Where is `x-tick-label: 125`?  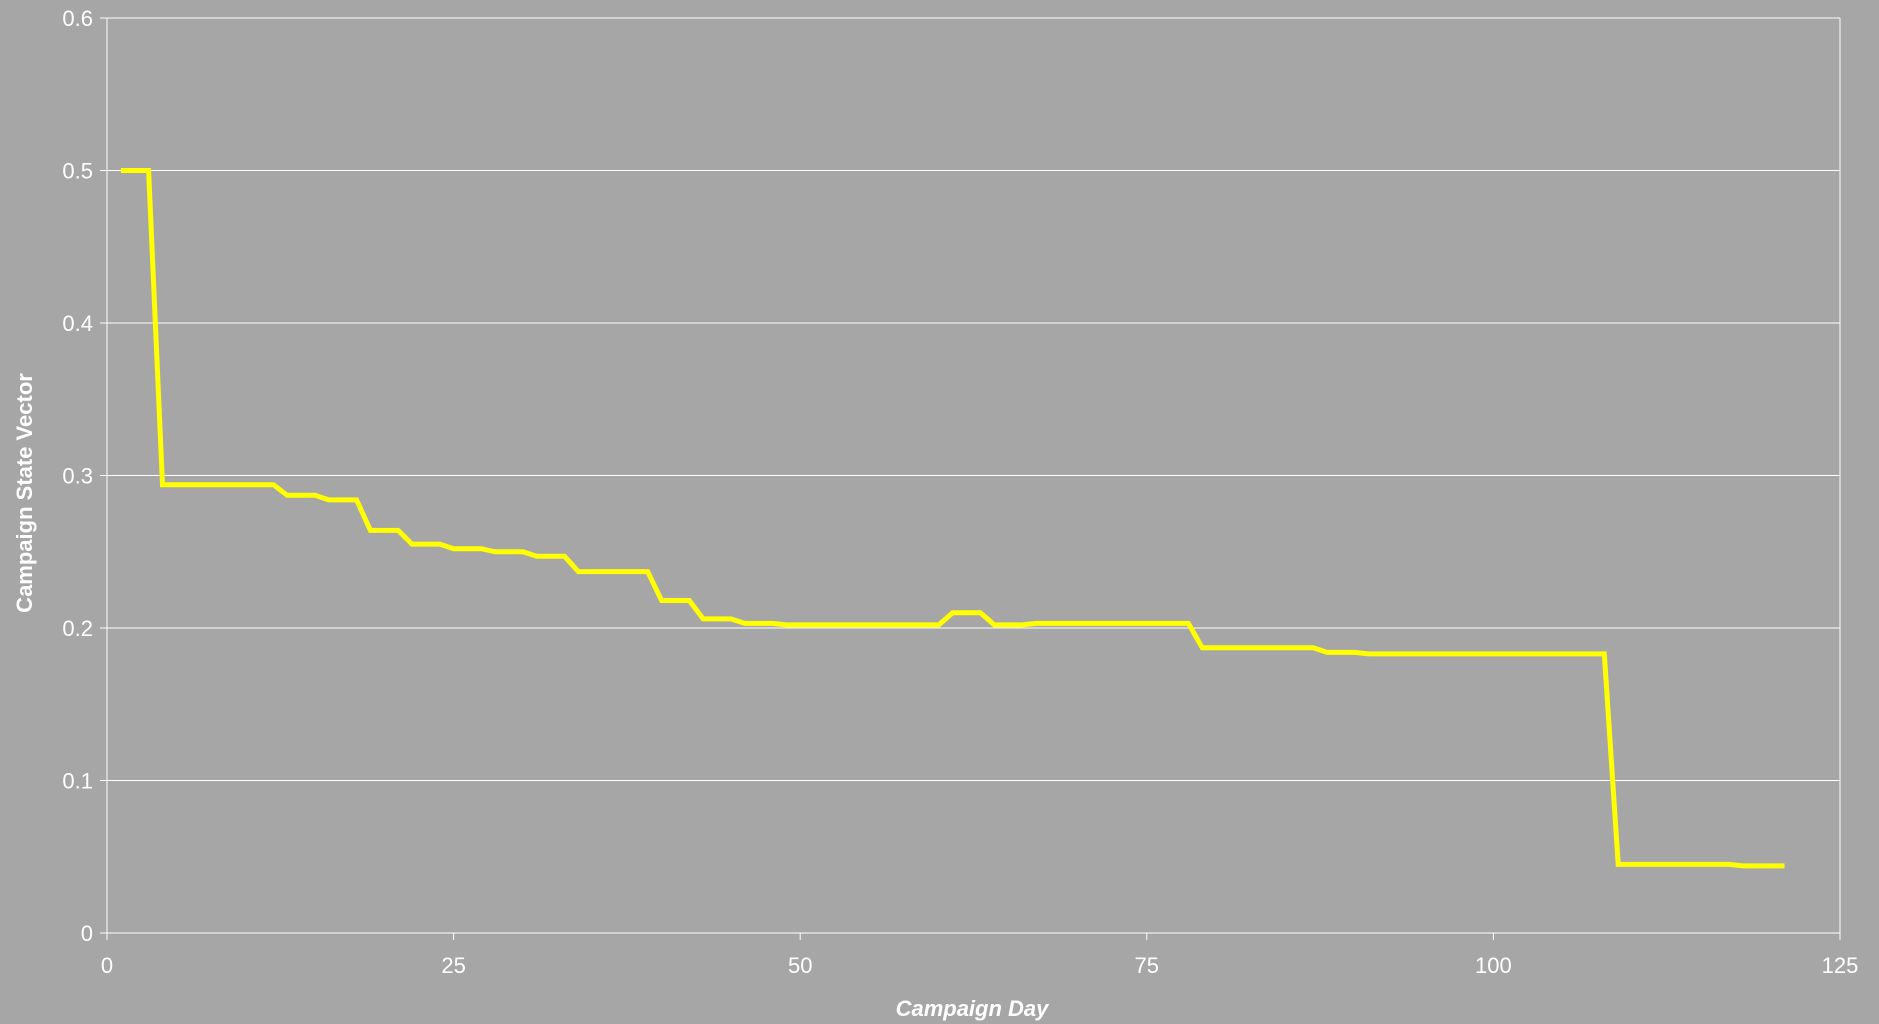 x-tick-label: 125 is located at coordinates (1840, 965).